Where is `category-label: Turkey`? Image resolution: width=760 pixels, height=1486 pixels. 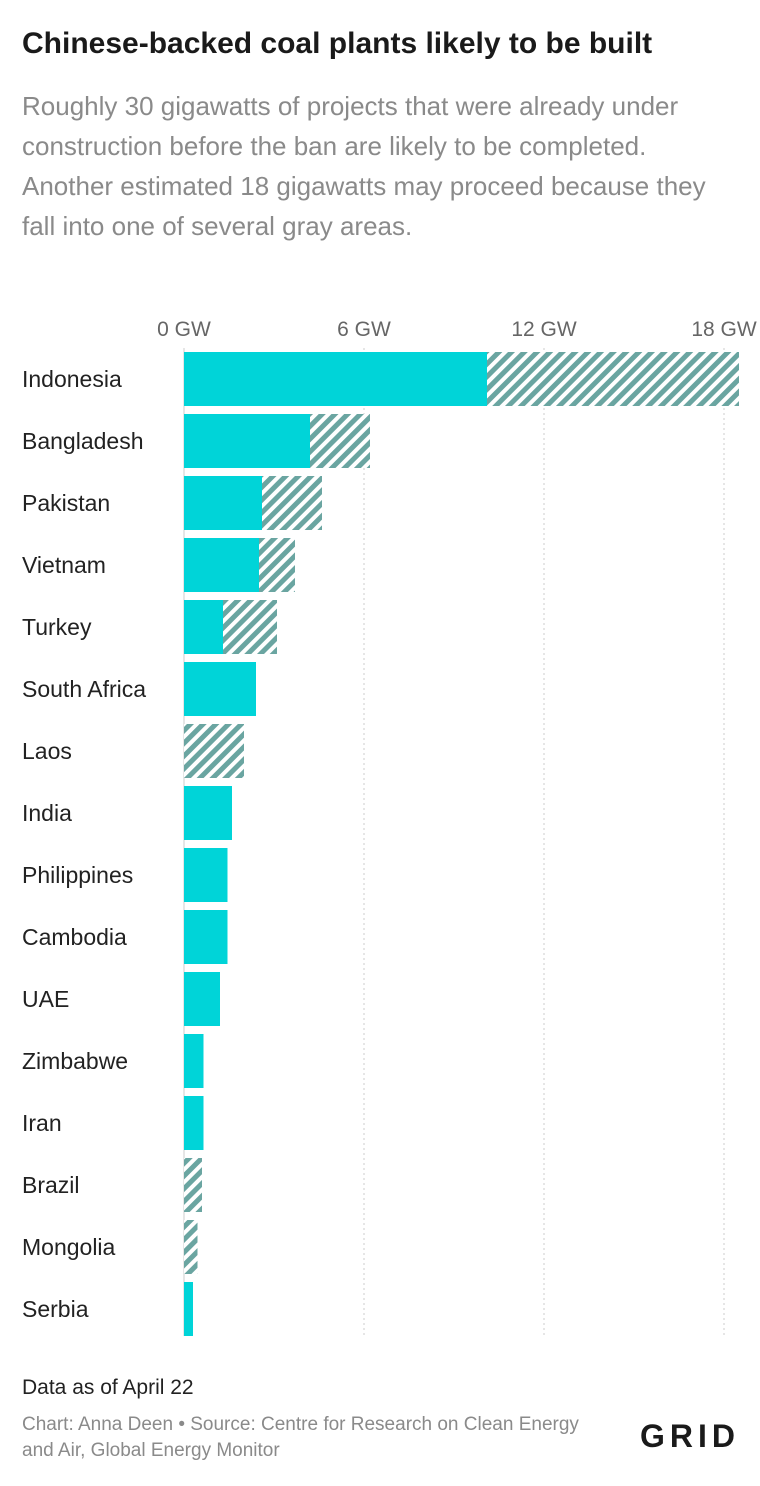
category-label: Turkey is located at coordinates (57, 627).